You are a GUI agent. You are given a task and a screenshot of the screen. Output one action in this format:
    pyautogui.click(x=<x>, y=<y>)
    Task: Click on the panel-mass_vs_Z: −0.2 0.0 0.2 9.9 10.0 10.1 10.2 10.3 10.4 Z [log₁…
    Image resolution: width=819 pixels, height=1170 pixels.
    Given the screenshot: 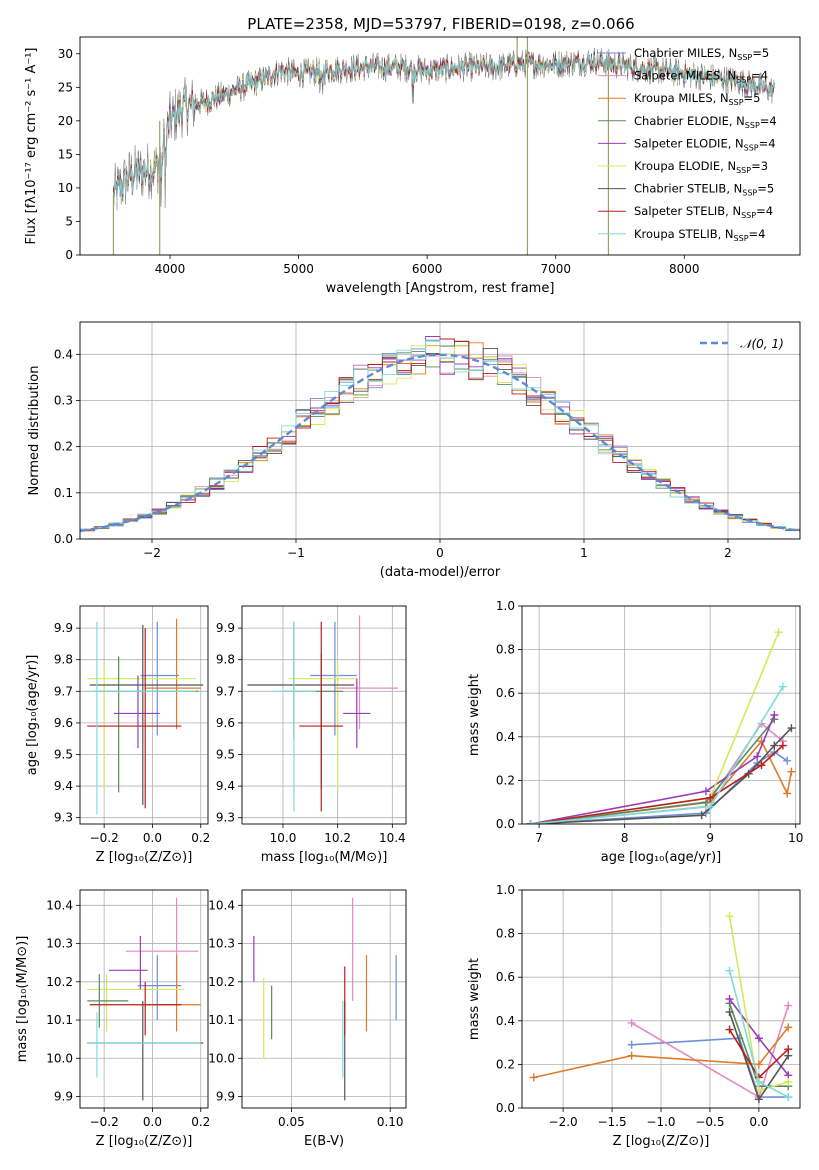 What is the action you would take?
    pyautogui.click(x=112, y=1019)
    